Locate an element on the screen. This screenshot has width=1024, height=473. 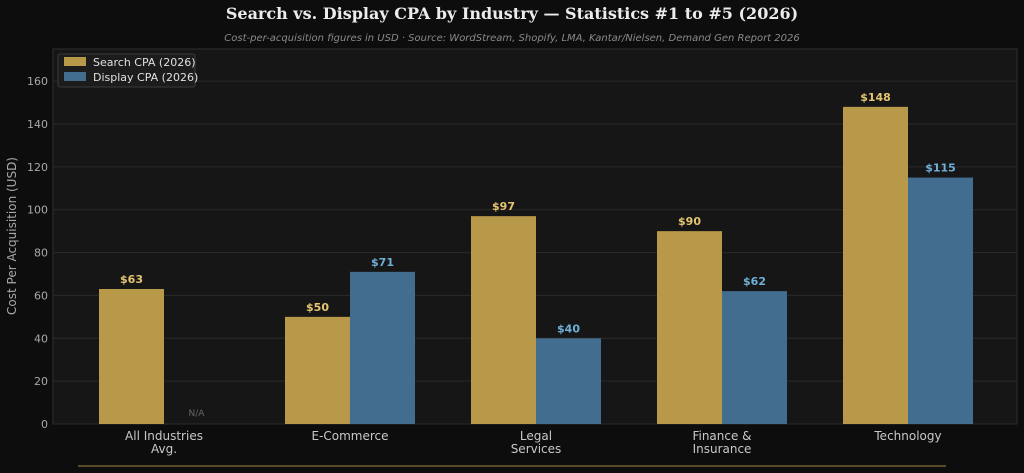
y-tick-label: 40 is located at coordinates (41, 338).